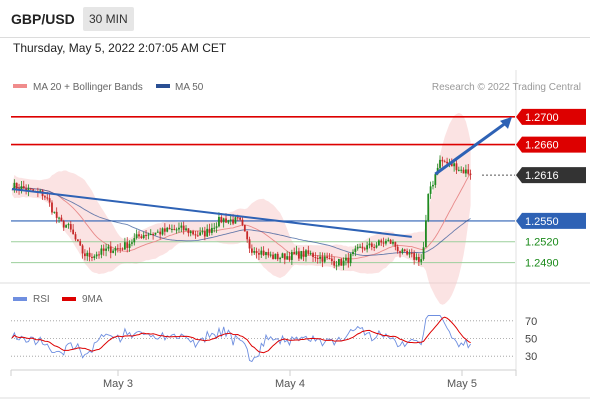 The height and width of the screenshot is (400, 590). I want to click on rsi-level-label: 30, so click(531, 357).